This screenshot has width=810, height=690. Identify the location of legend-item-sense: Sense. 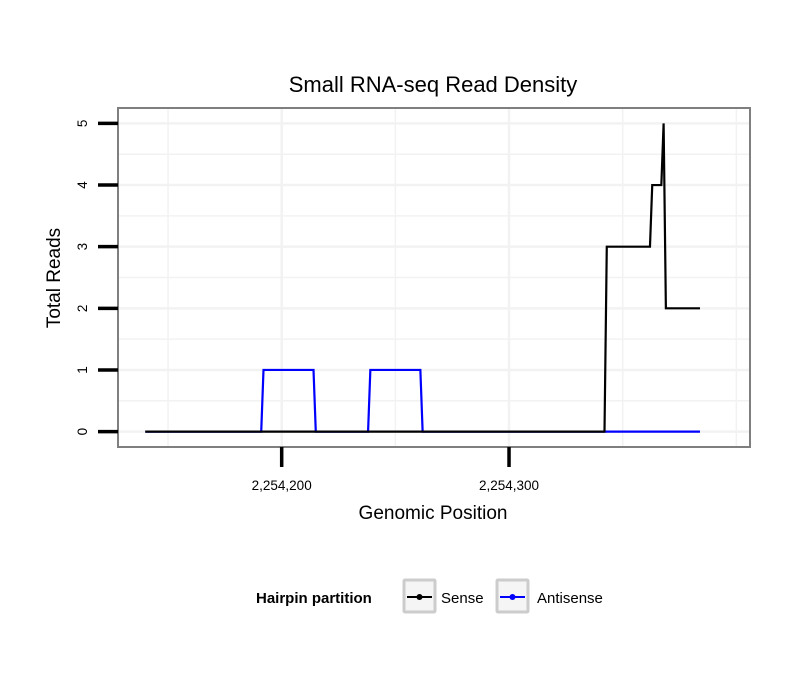
(443, 596).